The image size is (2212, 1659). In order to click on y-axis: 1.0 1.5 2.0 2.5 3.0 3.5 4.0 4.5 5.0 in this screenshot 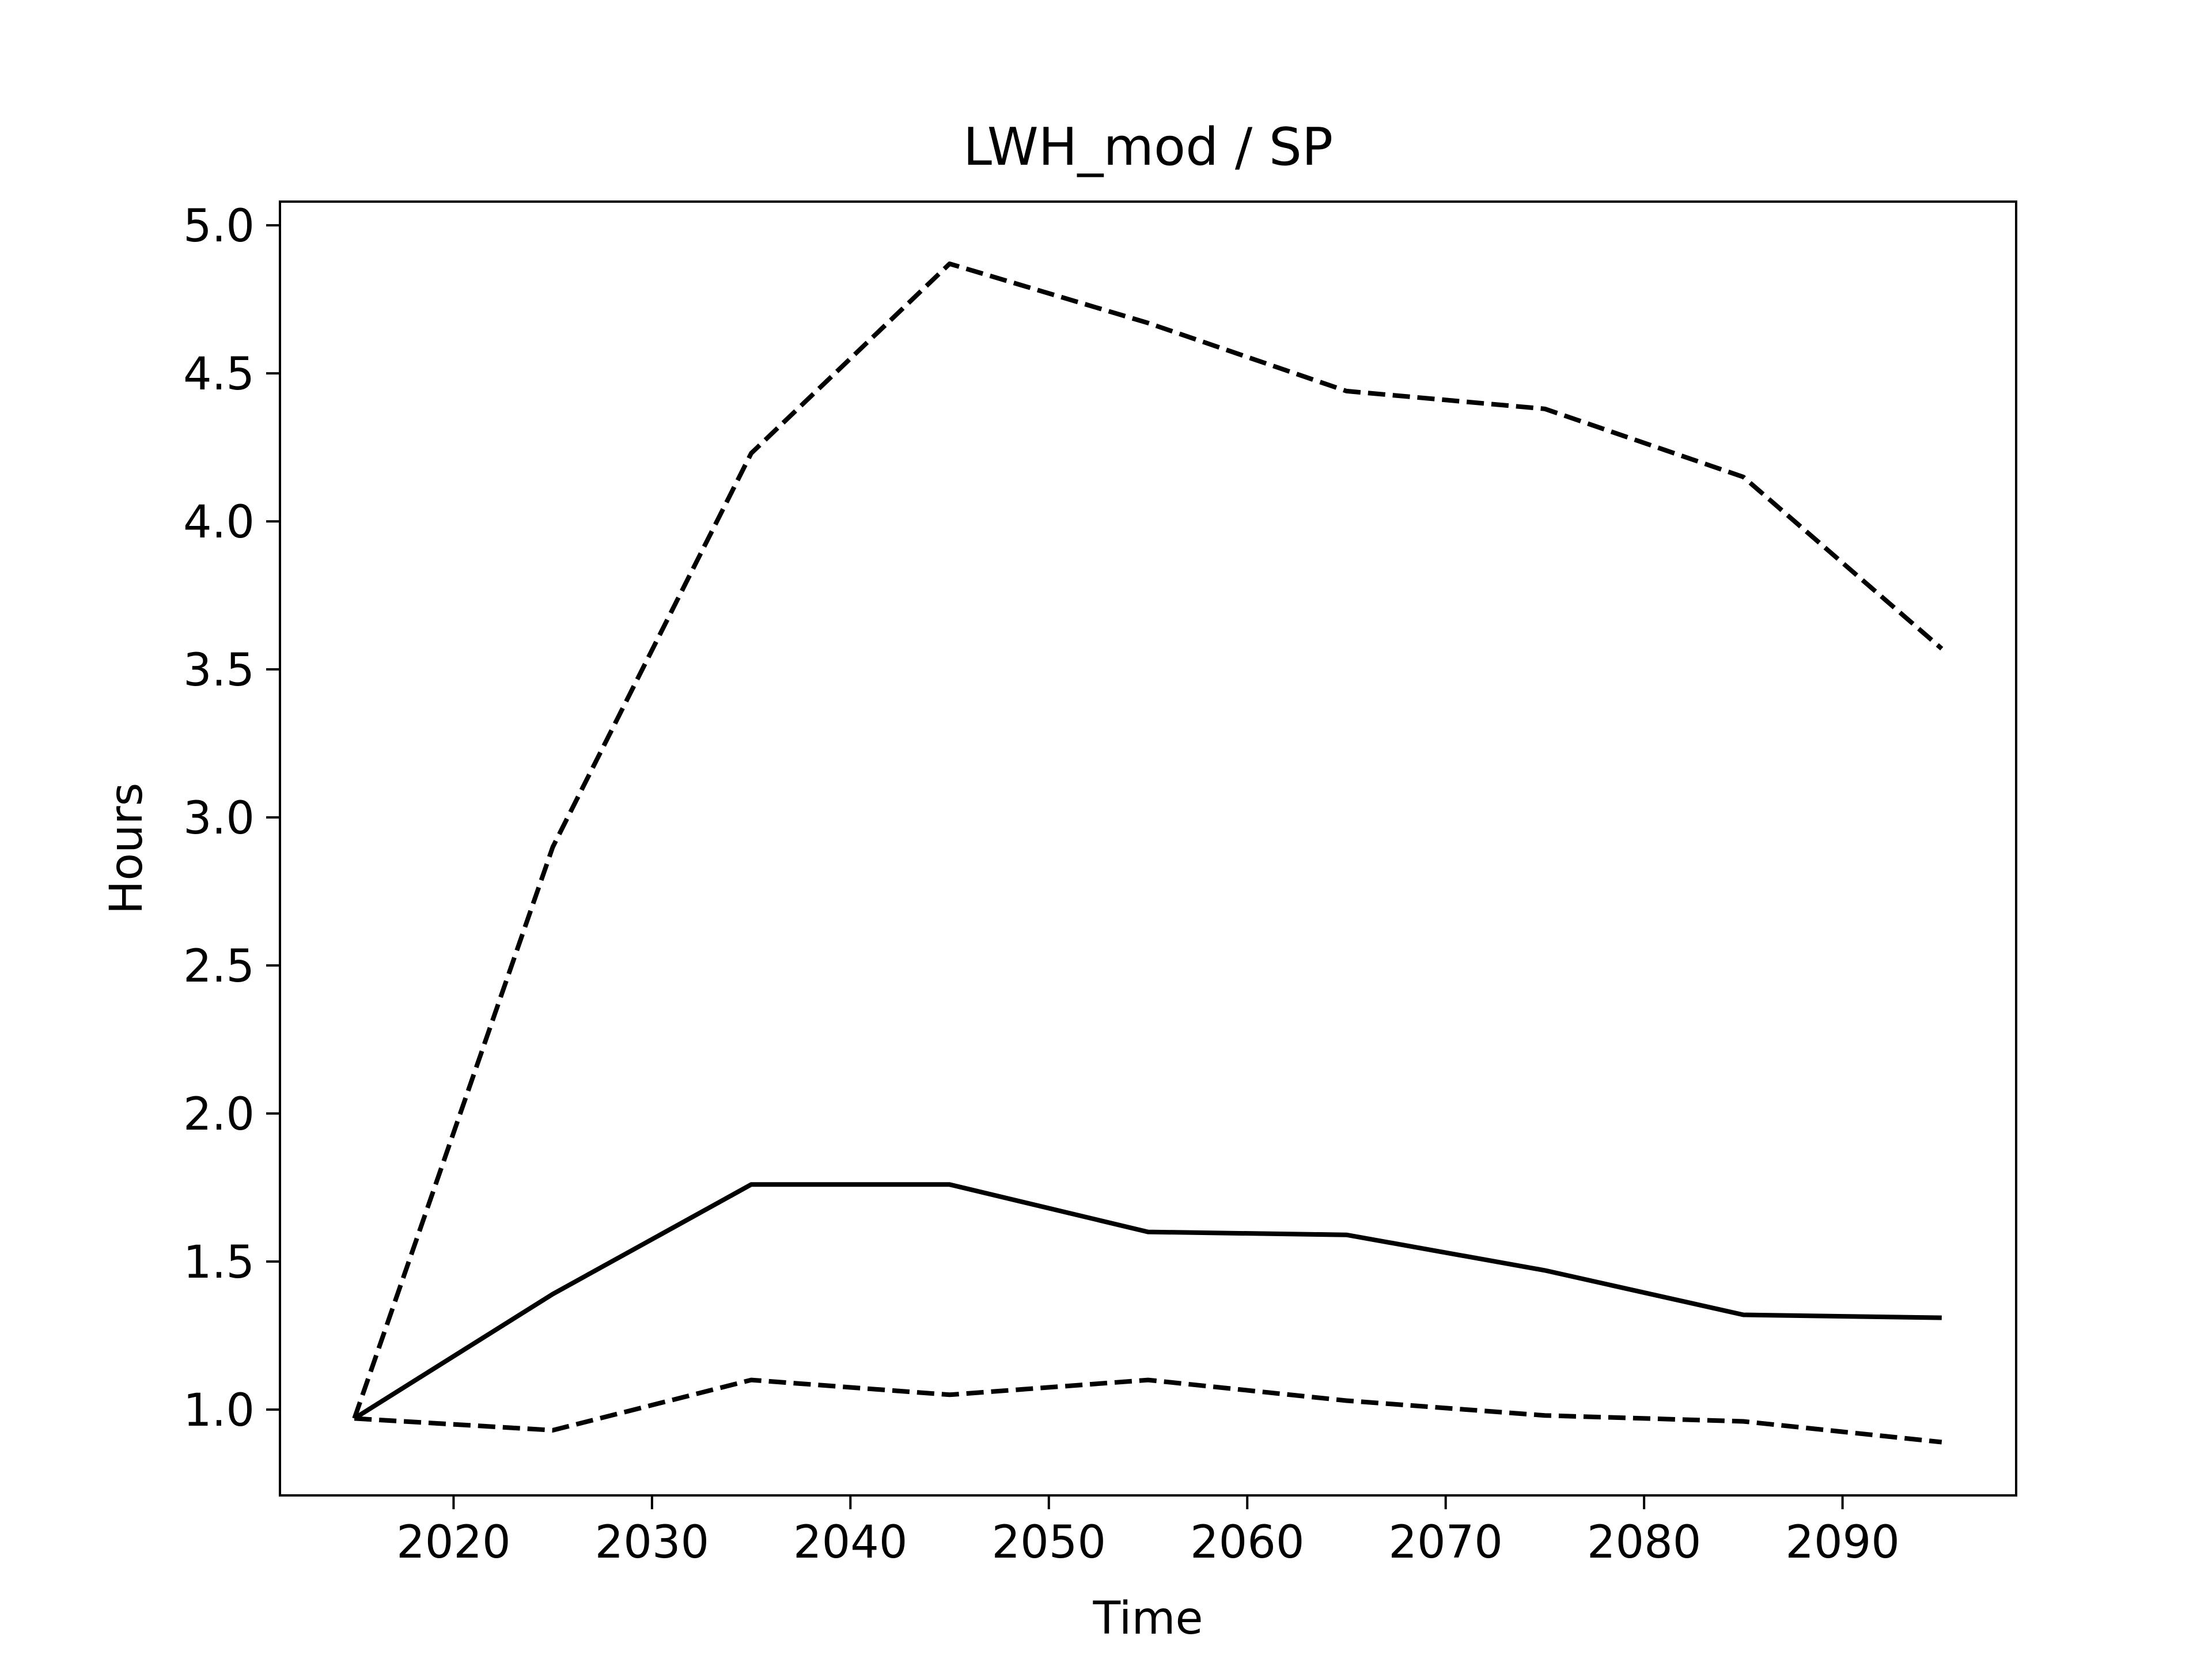, I will do `click(231, 818)`.